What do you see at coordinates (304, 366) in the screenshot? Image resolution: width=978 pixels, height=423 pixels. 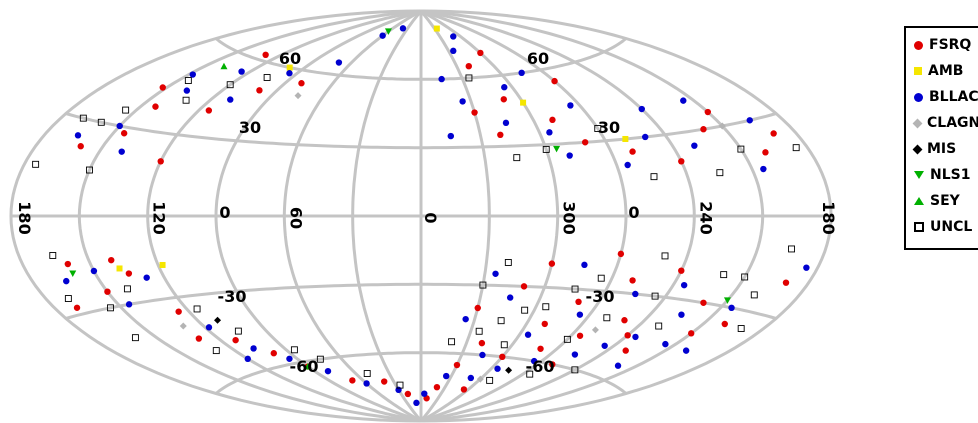 I see `latitude-label: -60` at bounding box center [304, 366].